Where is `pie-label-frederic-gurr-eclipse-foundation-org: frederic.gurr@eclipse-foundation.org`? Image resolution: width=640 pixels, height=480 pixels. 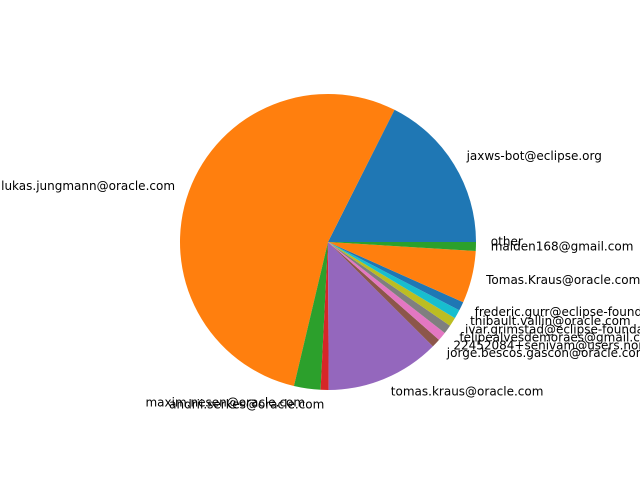
pie-label-frederic-gurr-eclipse-foundation-org: frederic.gurr@eclipse-foundation.org is located at coordinates (557, 312).